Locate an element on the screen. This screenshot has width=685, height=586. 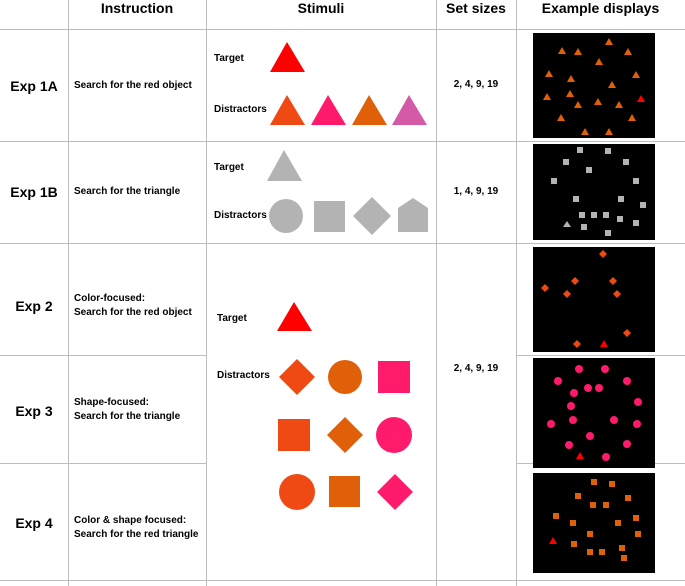
instruction-text: Search for the triangle is located at coordinates (127, 191).